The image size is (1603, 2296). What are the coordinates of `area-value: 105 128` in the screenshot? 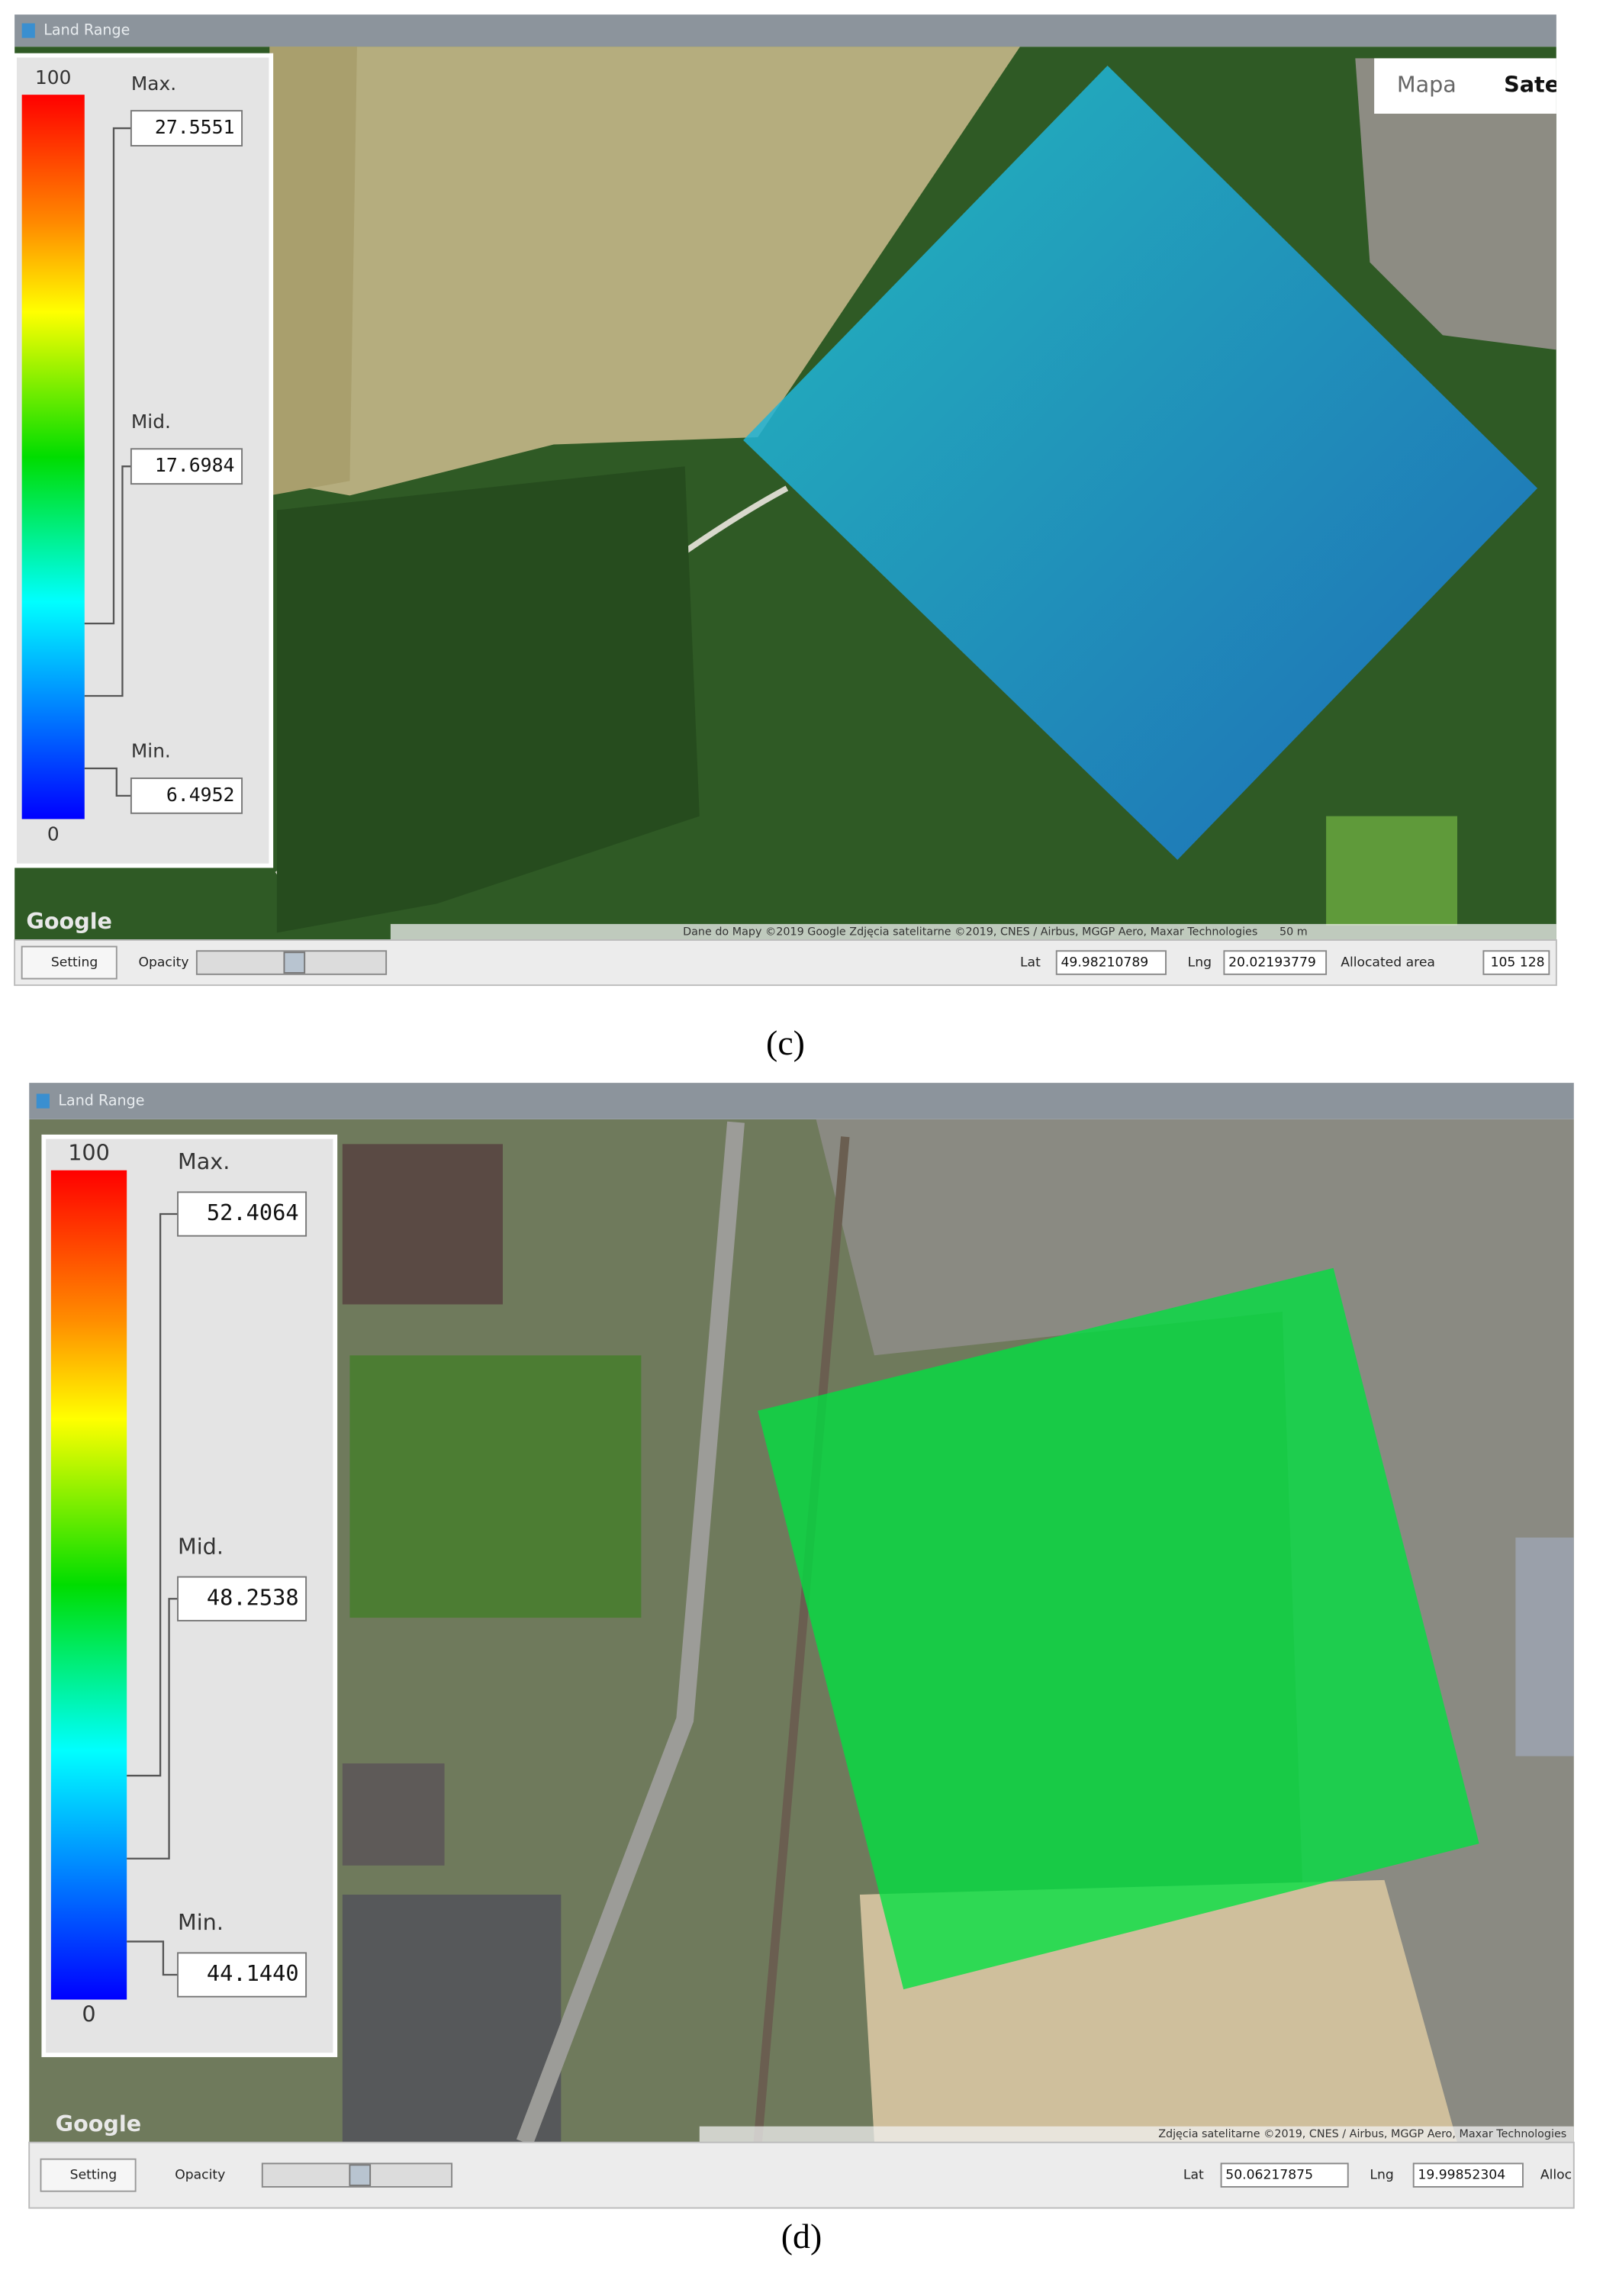 It's located at (1518, 963).